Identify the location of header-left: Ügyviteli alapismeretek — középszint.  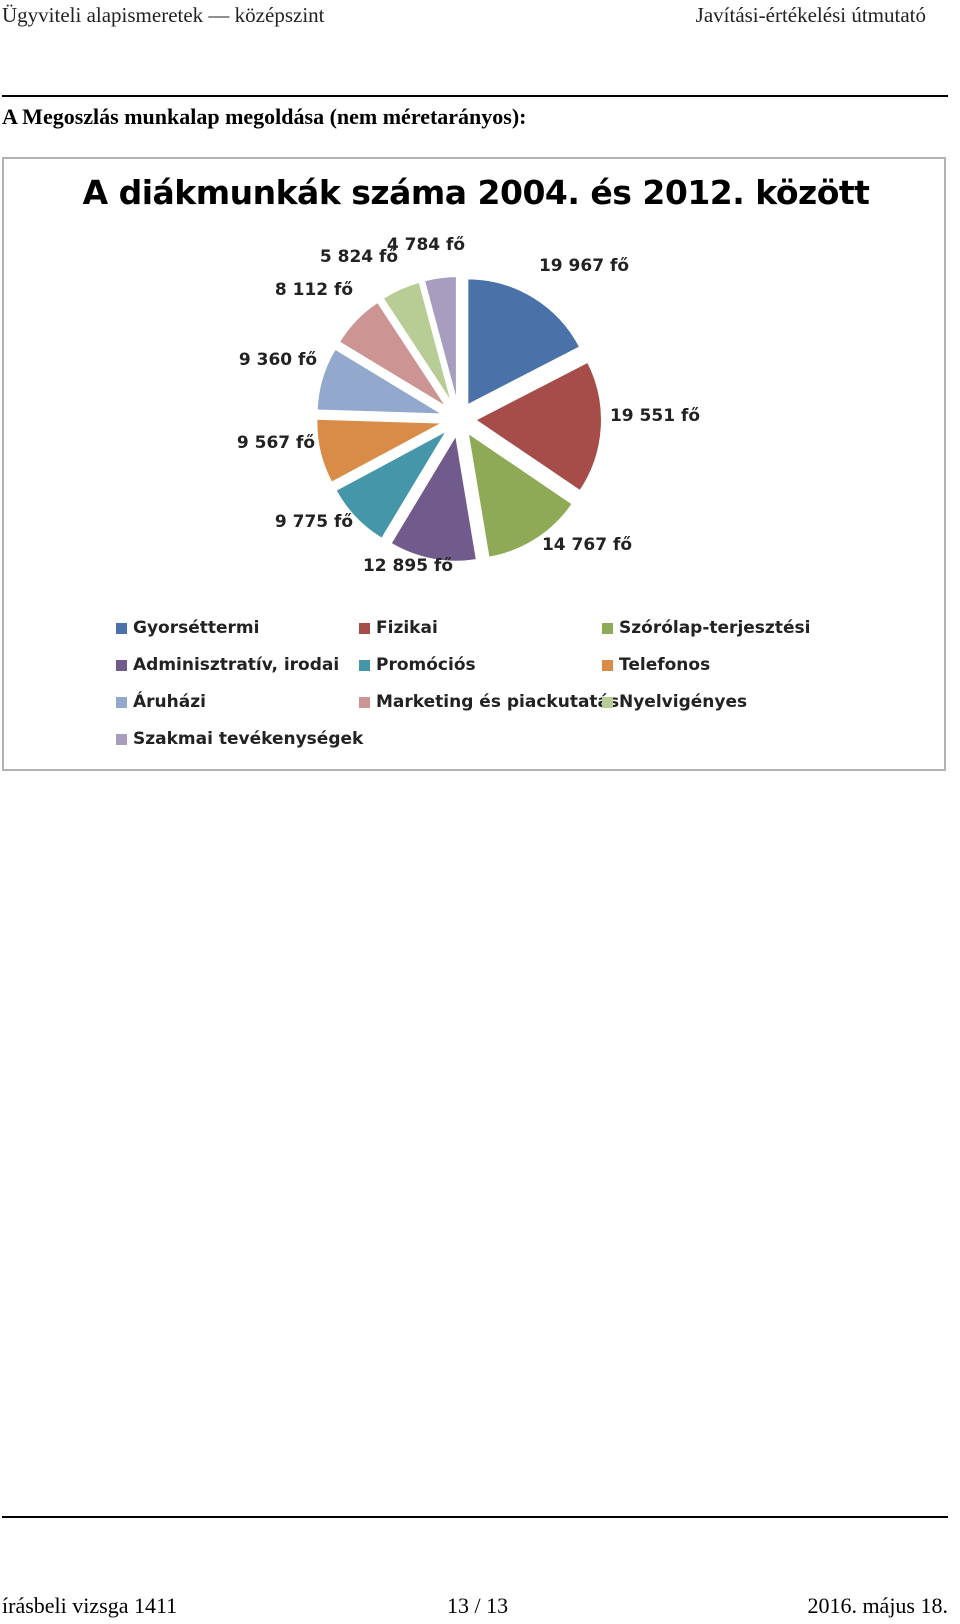
(163, 15).